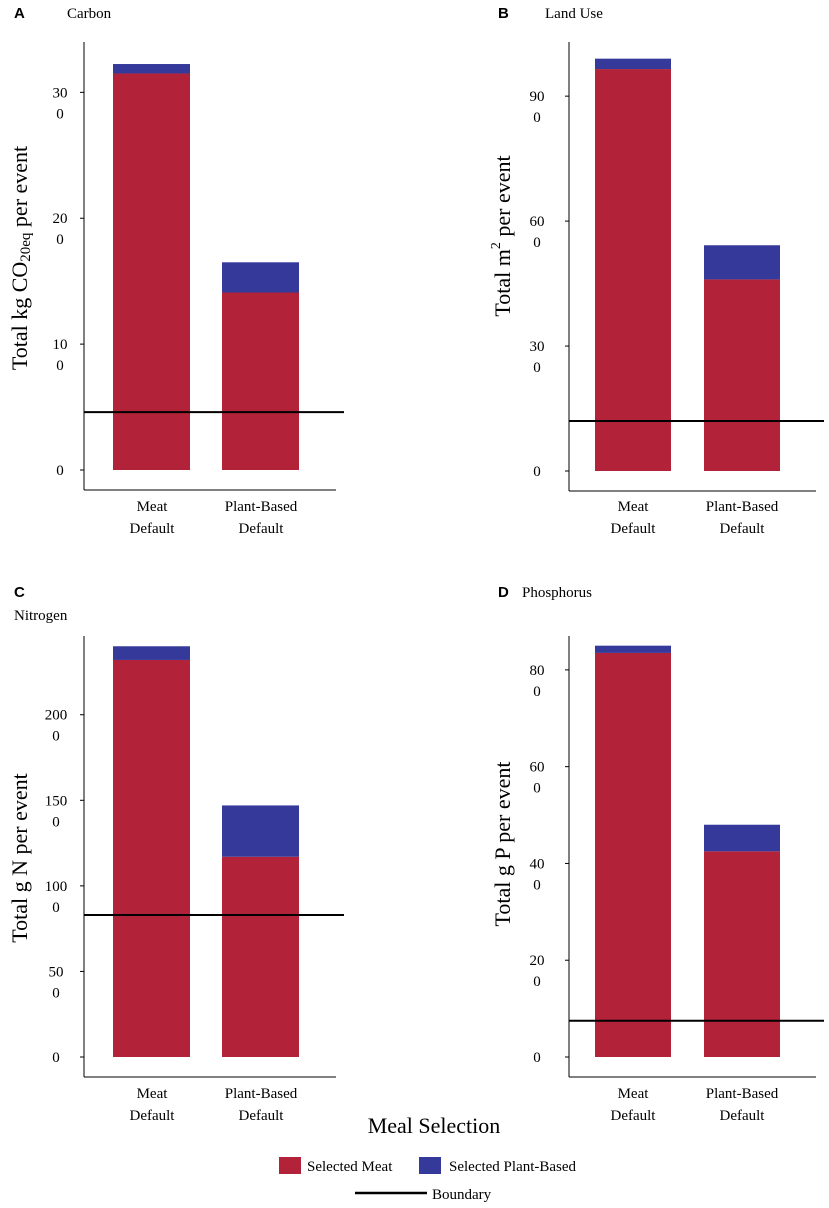 Image resolution: width=829 pixels, height=1208 pixels. What do you see at coordinates (56, 726) in the screenshot?
I see `y-tick-label: 200 0` at bounding box center [56, 726].